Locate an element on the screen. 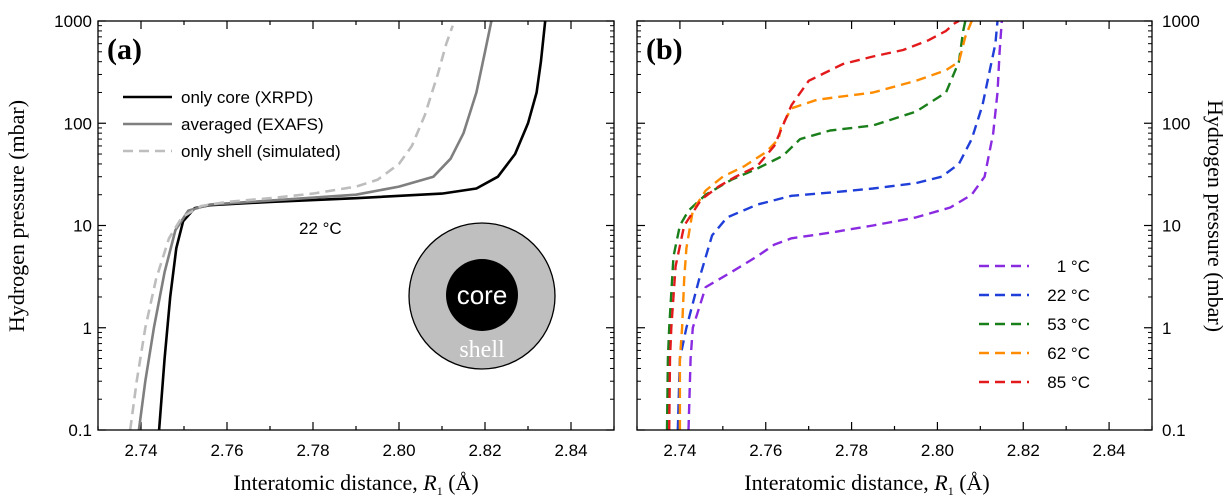 The height and width of the screenshot is (498, 1223). legend-label-85c: 85 °C is located at coordinates (1068, 382).